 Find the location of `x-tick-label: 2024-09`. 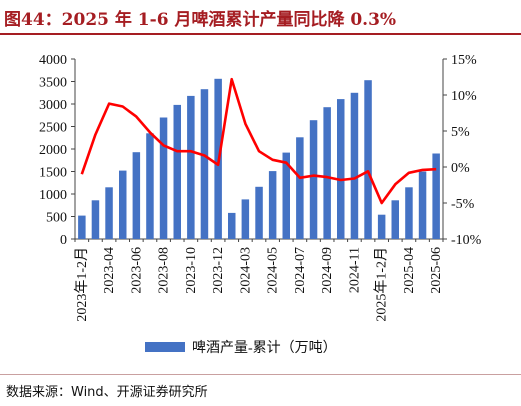

x-tick-label: 2024-09 is located at coordinates (327, 270).